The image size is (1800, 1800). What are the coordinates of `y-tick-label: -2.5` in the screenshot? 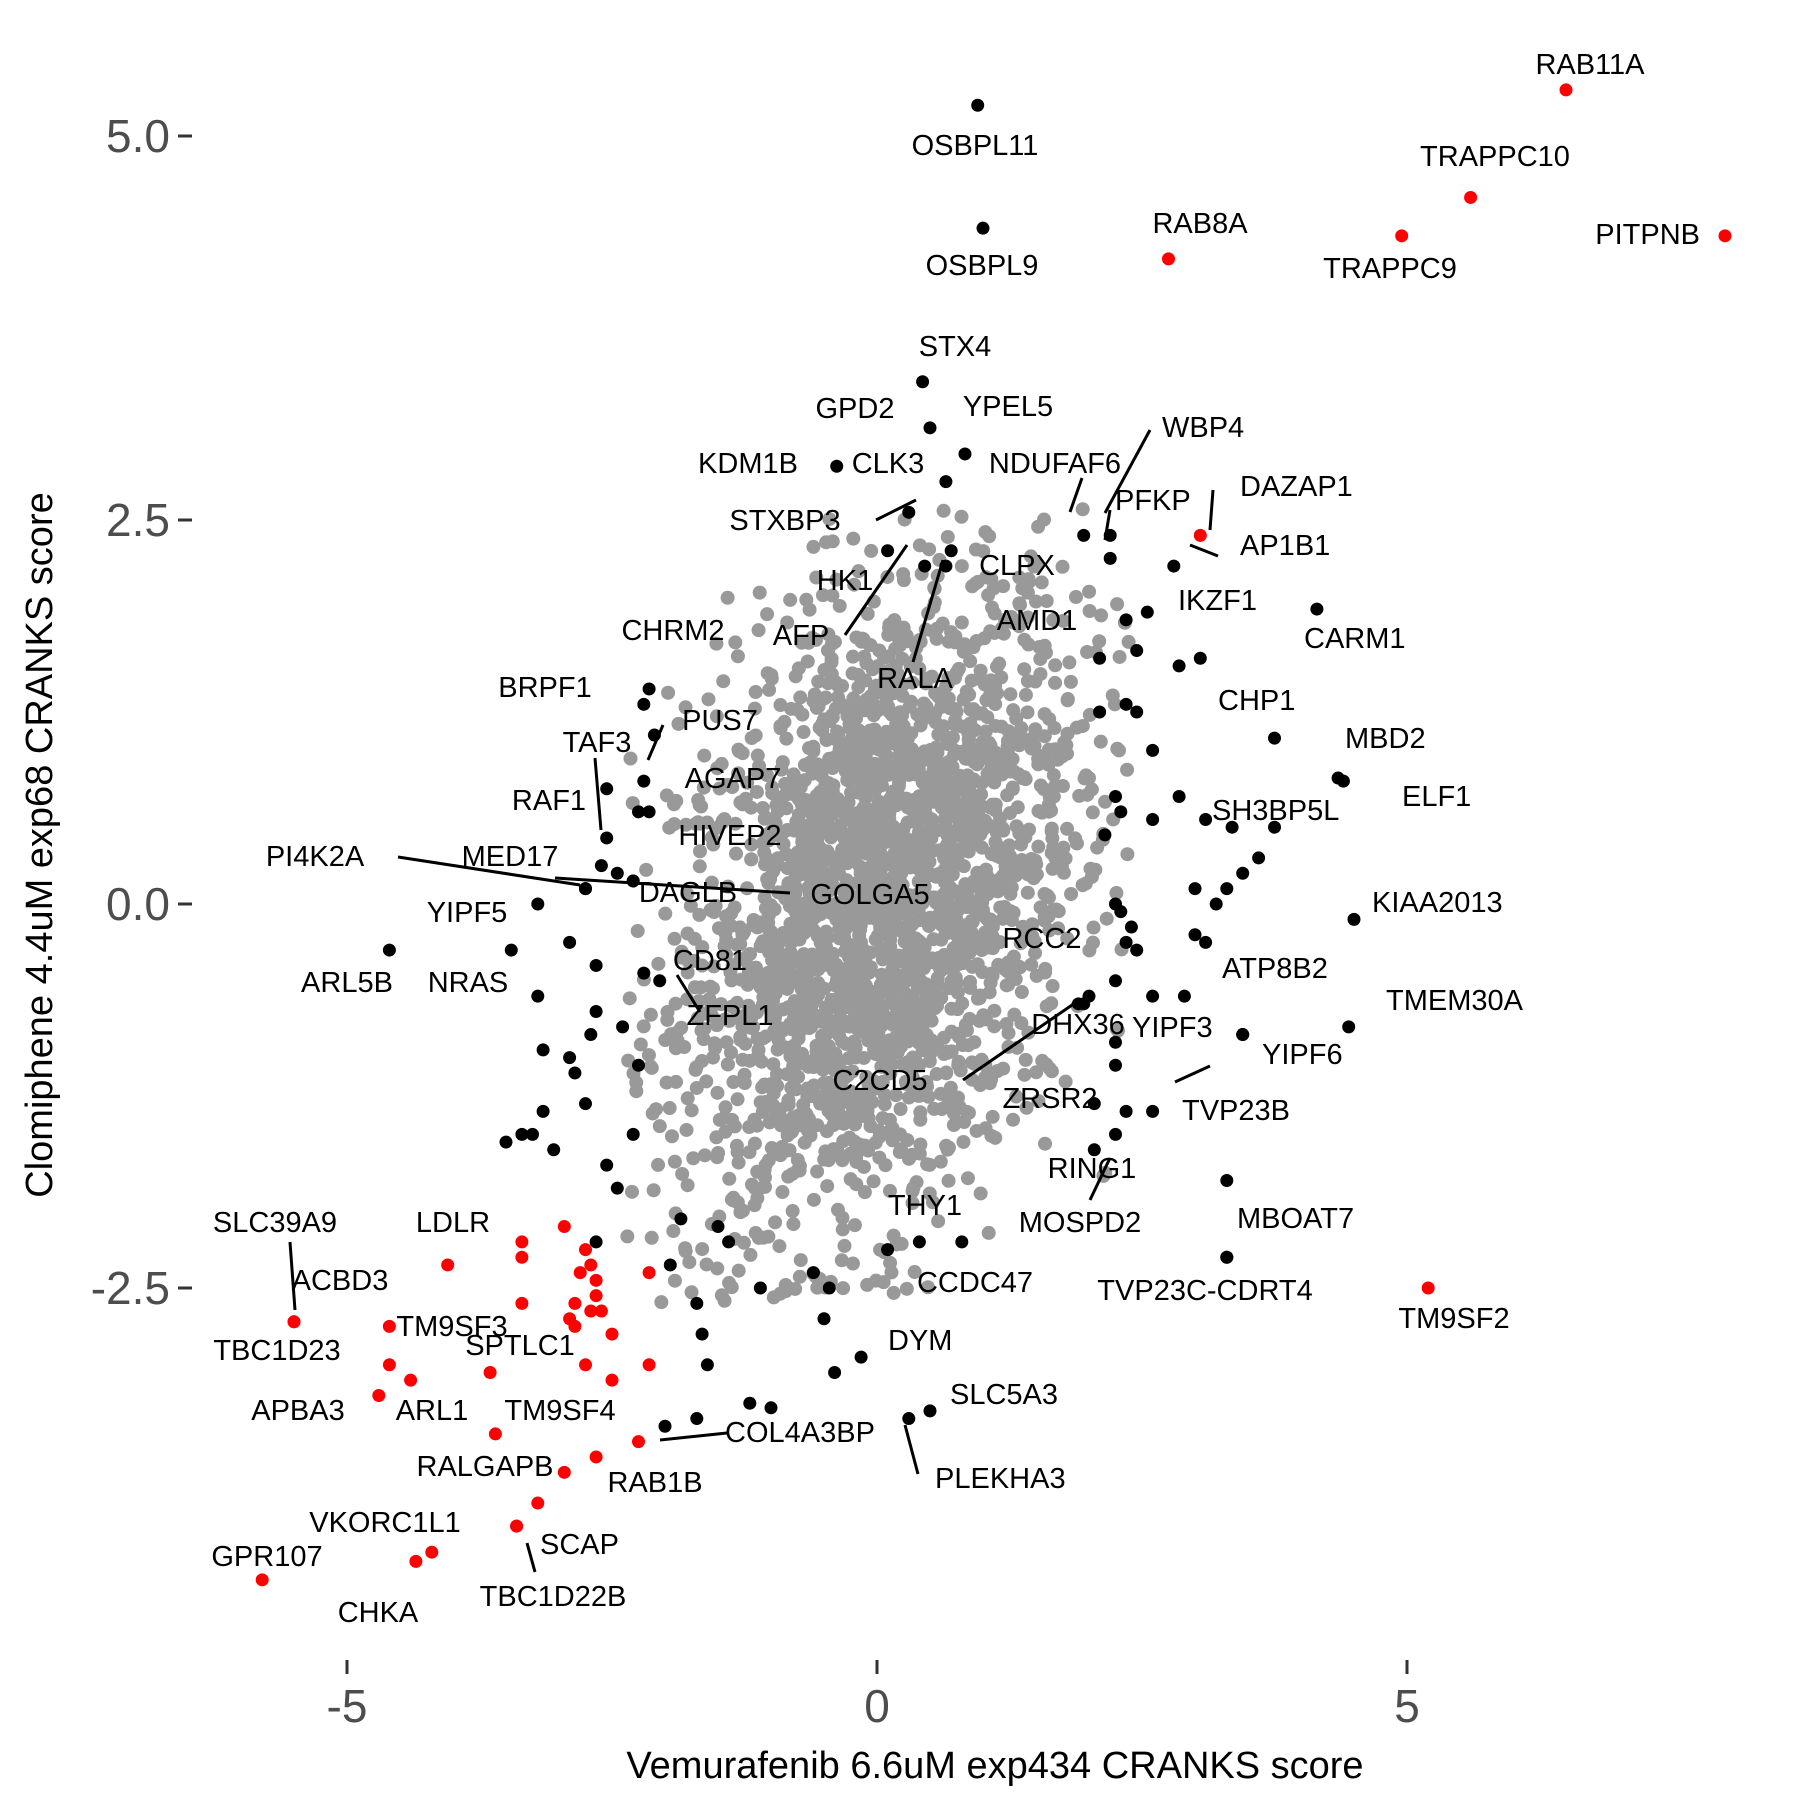 It's located at (130, 1288).